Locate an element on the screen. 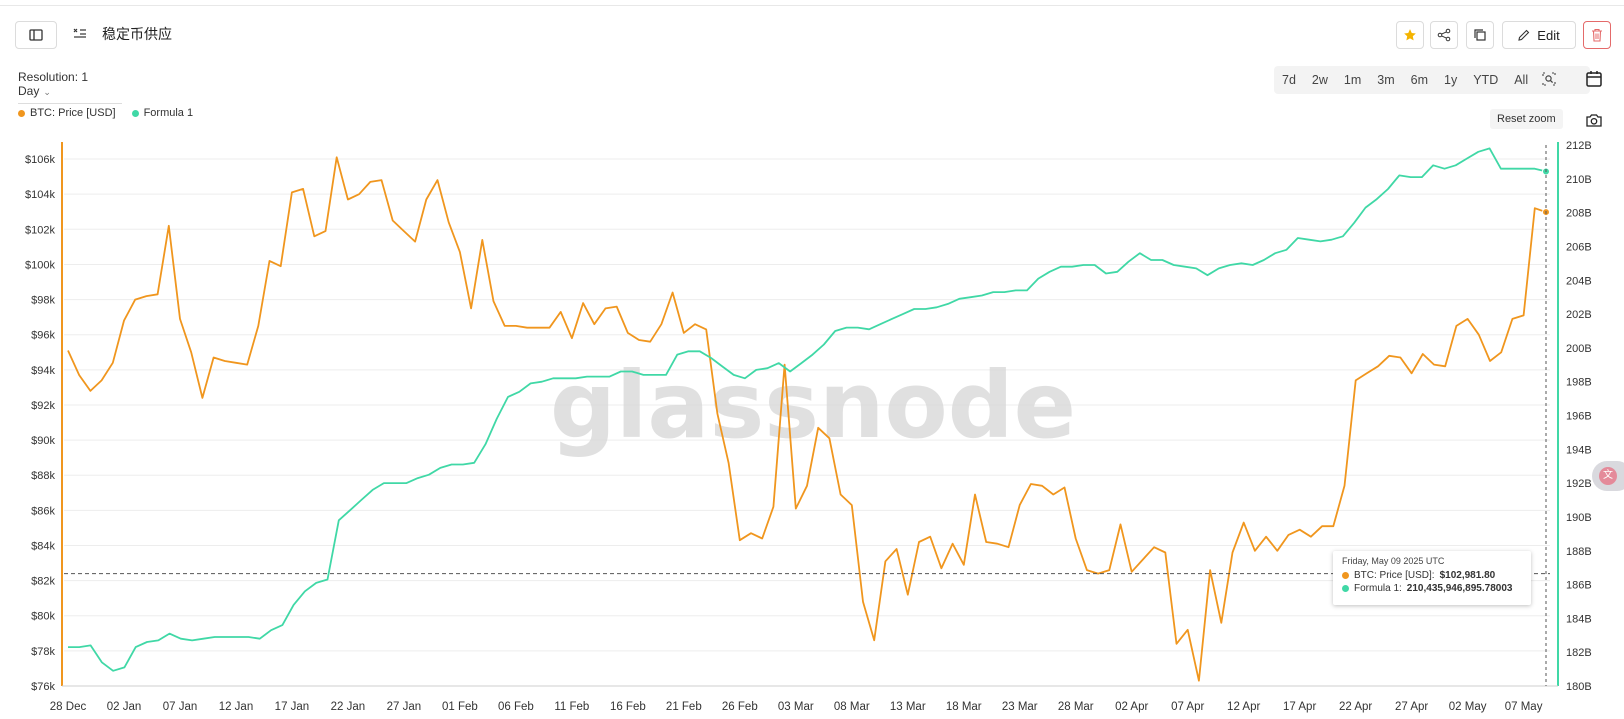 This screenshot has width=1624, height=719. edit-button: Edit is located at coordinates (1539, 35).